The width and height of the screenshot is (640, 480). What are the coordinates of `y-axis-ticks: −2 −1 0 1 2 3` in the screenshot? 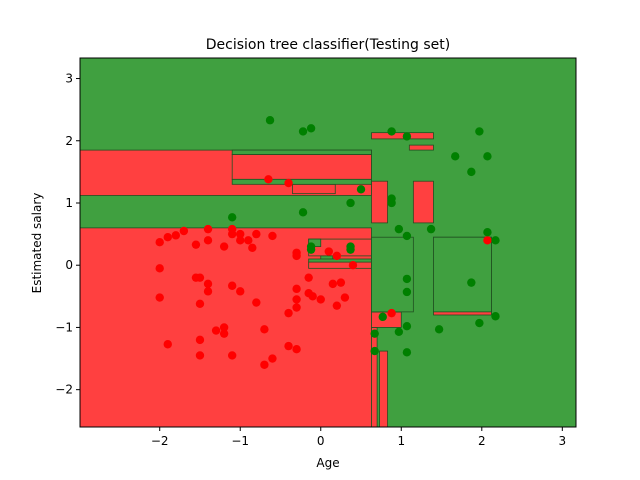 It's located at (67, 234).